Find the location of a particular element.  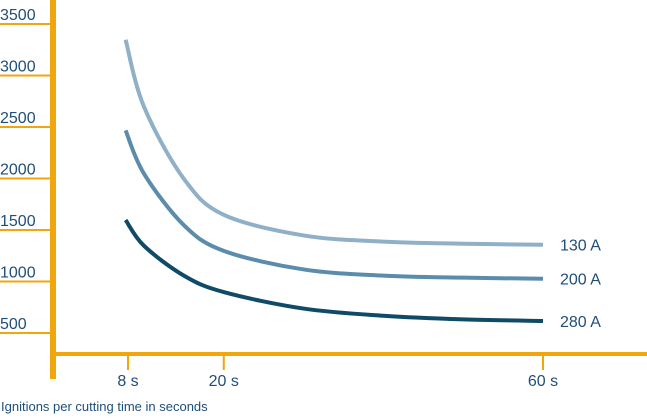

x-axis-ticks: 8 s 20 s 60 s is located at coordinates (337, 372).